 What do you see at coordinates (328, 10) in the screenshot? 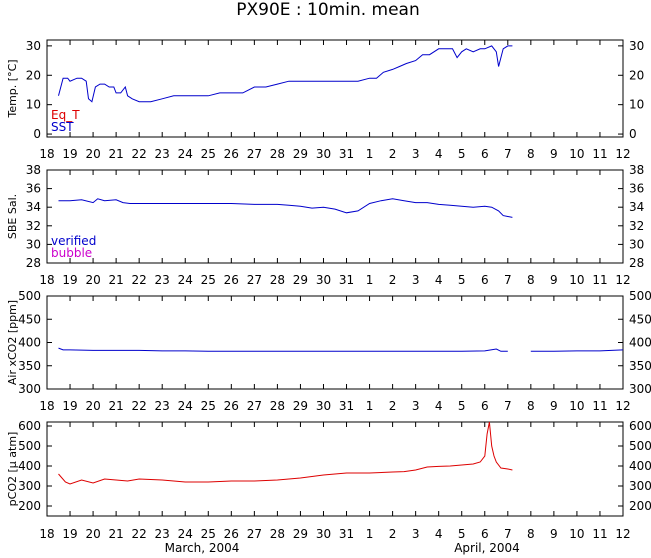
I see `chart-title: PX90E : 10min. mean` at bounding box center [328, 10].